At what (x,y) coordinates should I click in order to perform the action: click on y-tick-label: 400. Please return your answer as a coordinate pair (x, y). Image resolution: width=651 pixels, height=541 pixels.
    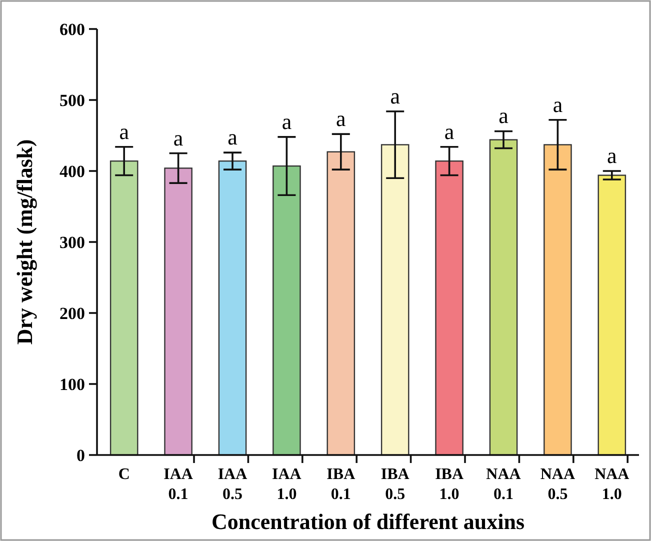
    Looking at the image, I should click on (72, 171).